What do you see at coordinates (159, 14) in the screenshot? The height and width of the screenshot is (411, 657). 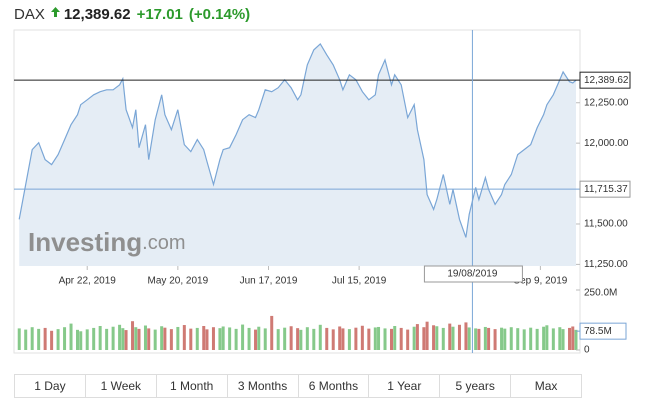 I see `change: +17.01` at bounding box center [159, 14].